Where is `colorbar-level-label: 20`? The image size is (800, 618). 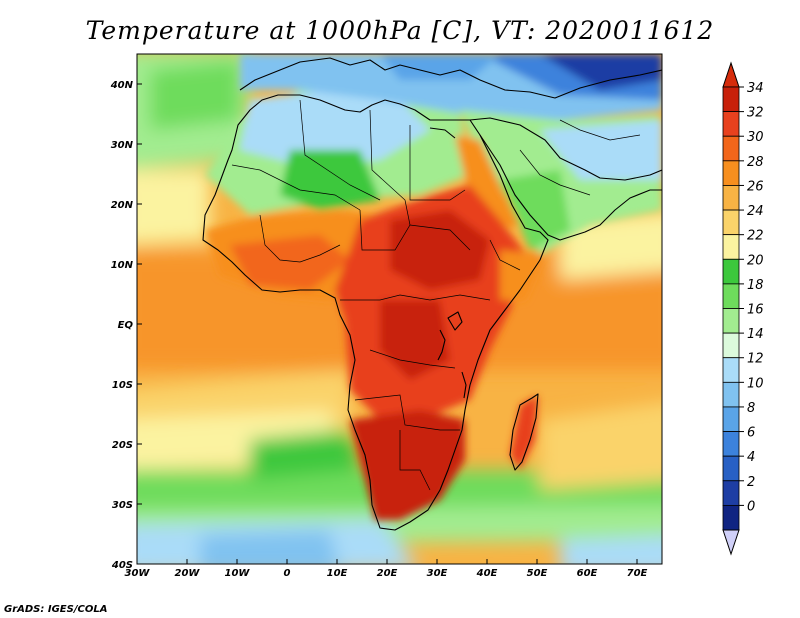 colorbar-level-label: 20 is located at coordinates (755, 260).